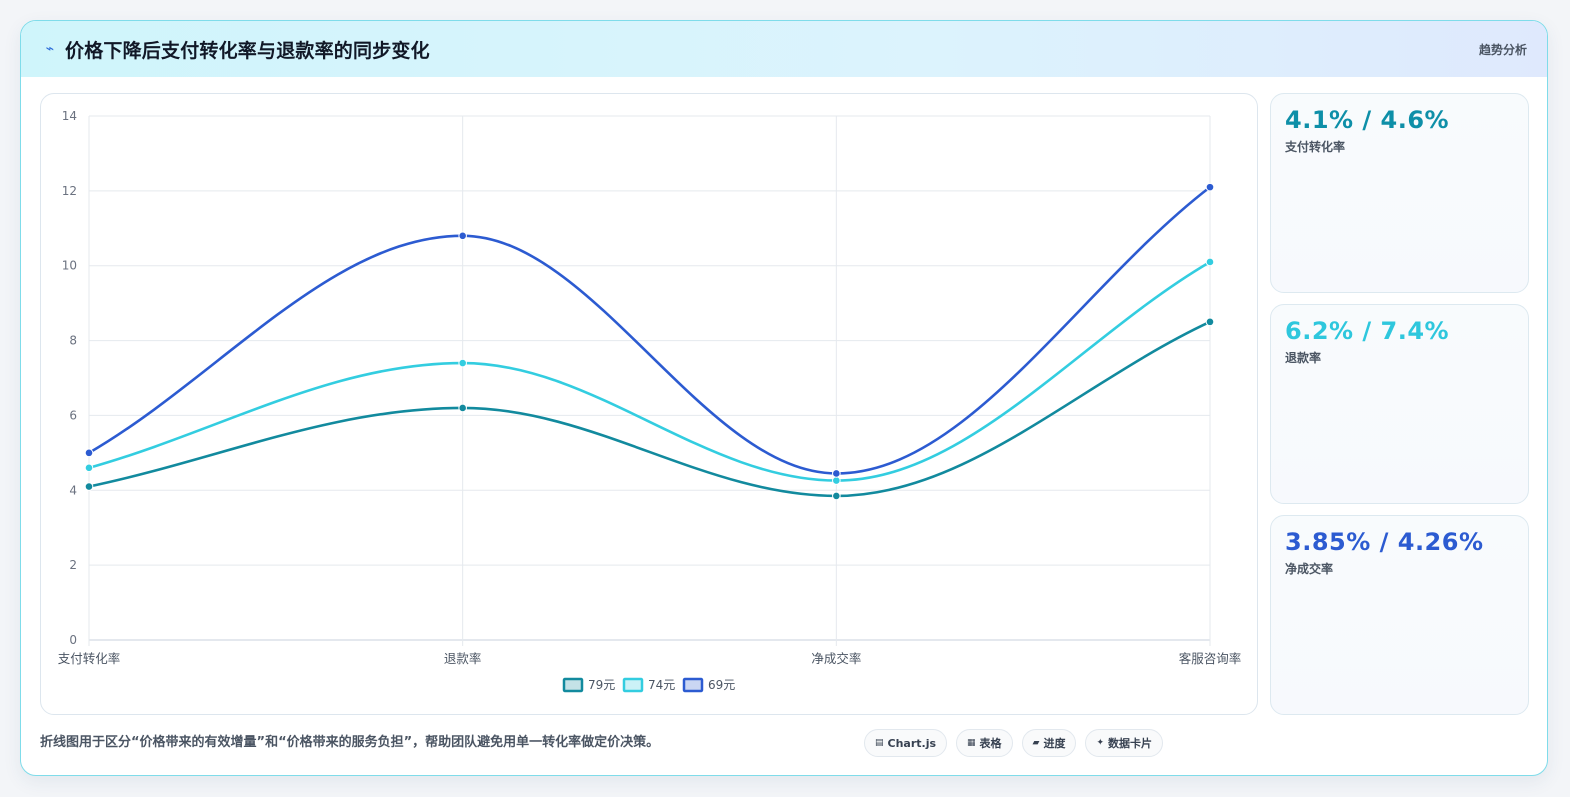 Image resolution: width=1570 pixels, height=797 pixels. Describe the element at coordinates (73, 490) in the screenshot. I see `y-tick-label: 4` at that location.